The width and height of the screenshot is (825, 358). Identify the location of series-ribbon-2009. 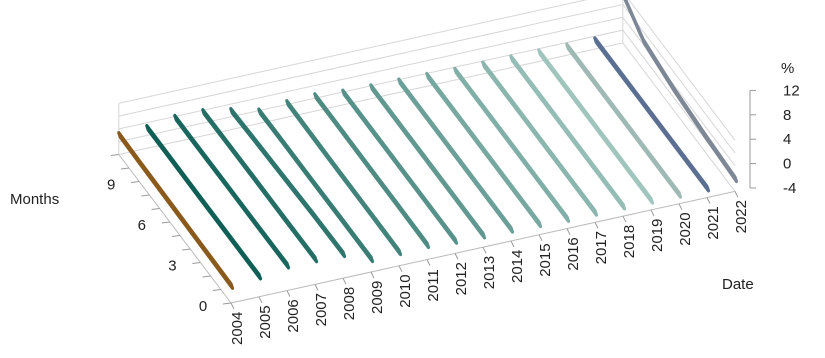
(316, 185).